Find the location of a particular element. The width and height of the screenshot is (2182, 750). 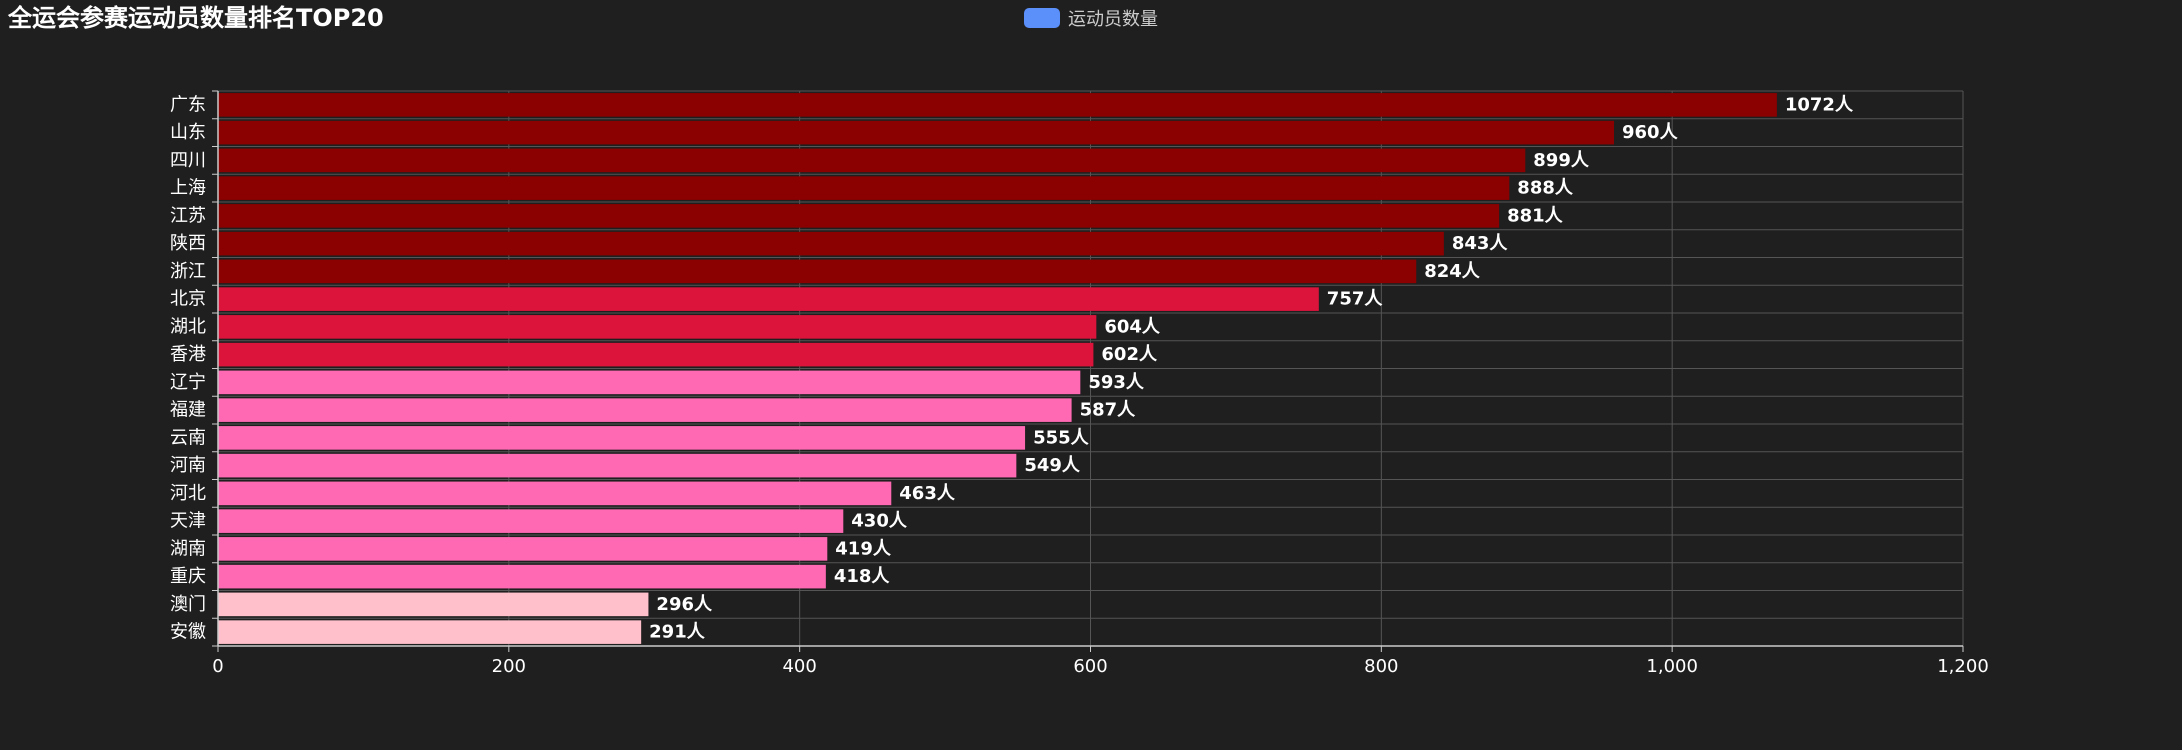

data-label: 960人 is located at coordinates (1650, 132).